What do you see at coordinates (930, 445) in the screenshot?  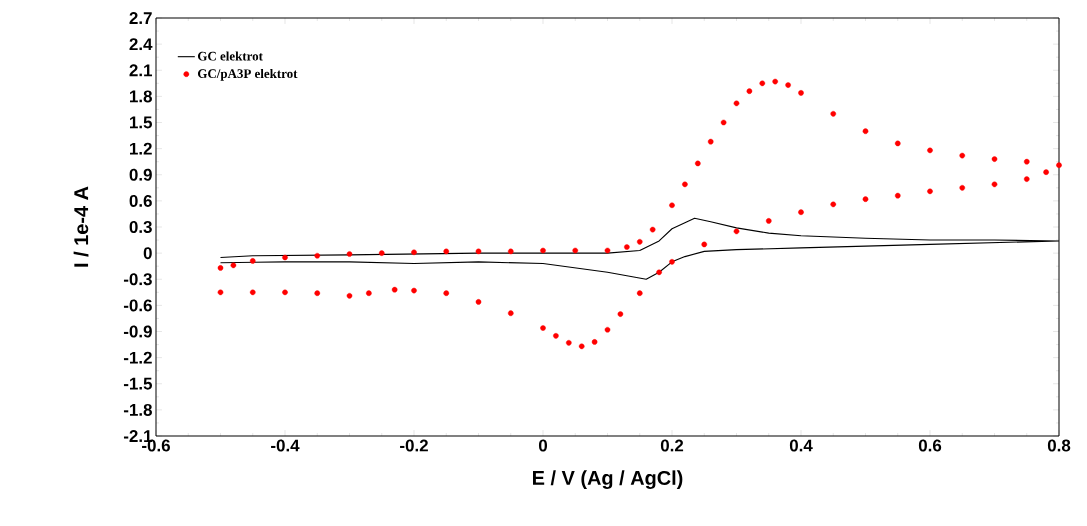 I see `x-tick-label: 0.6` at bounding box center [930, 445].